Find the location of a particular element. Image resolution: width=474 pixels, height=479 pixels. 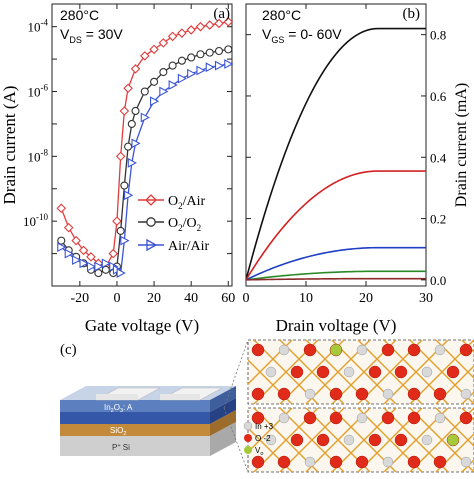

layer-label-p-si: P+ Si is located at coordinates (121, 447).